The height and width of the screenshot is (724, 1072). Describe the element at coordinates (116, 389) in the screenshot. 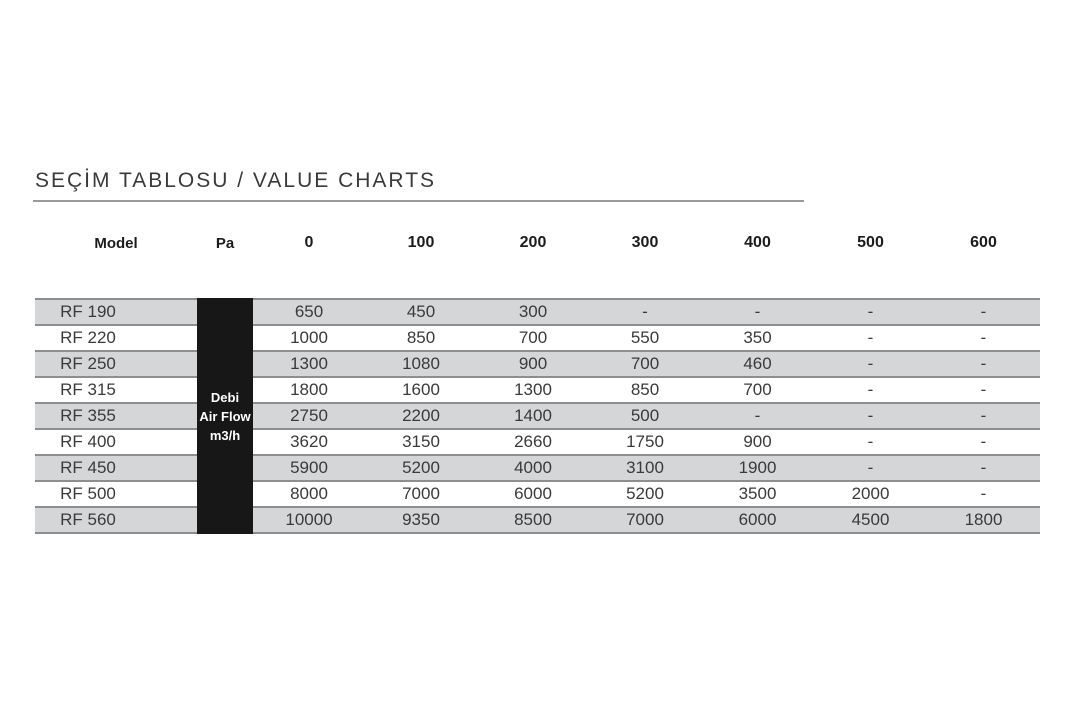

I see `model-cell: RF 315` at that location.